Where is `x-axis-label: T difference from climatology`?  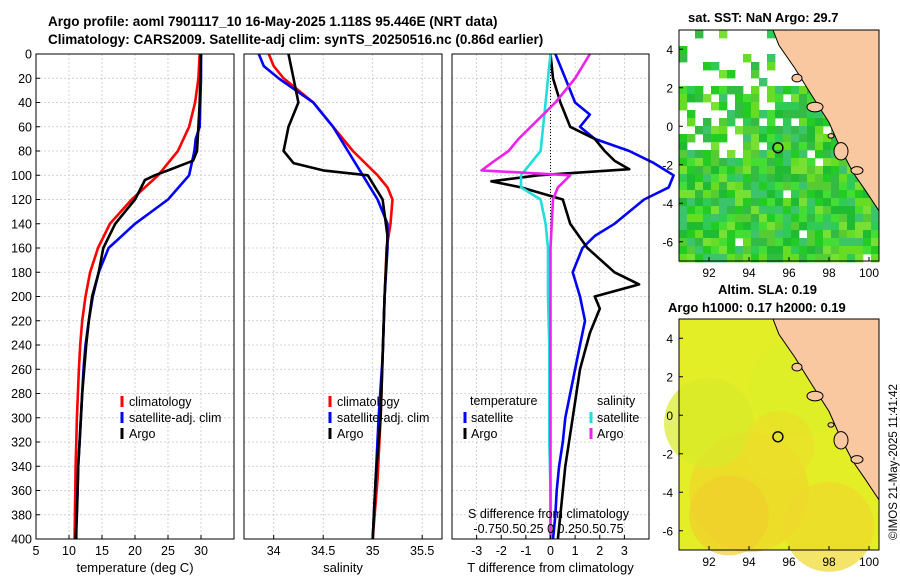
x-axis-label: T difference from climatology is located at coordinates (550, 567).